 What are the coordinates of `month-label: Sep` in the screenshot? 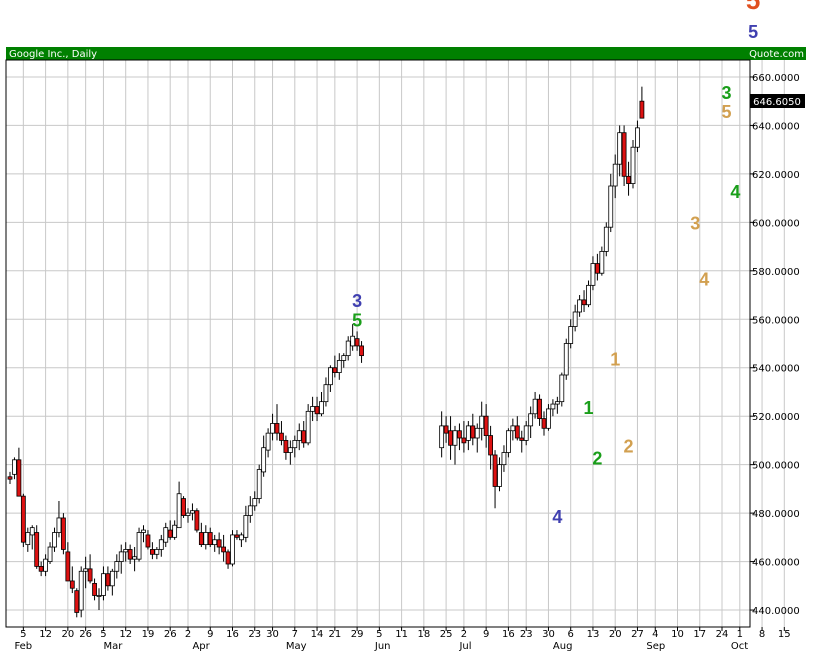 It's located at (655, 646).